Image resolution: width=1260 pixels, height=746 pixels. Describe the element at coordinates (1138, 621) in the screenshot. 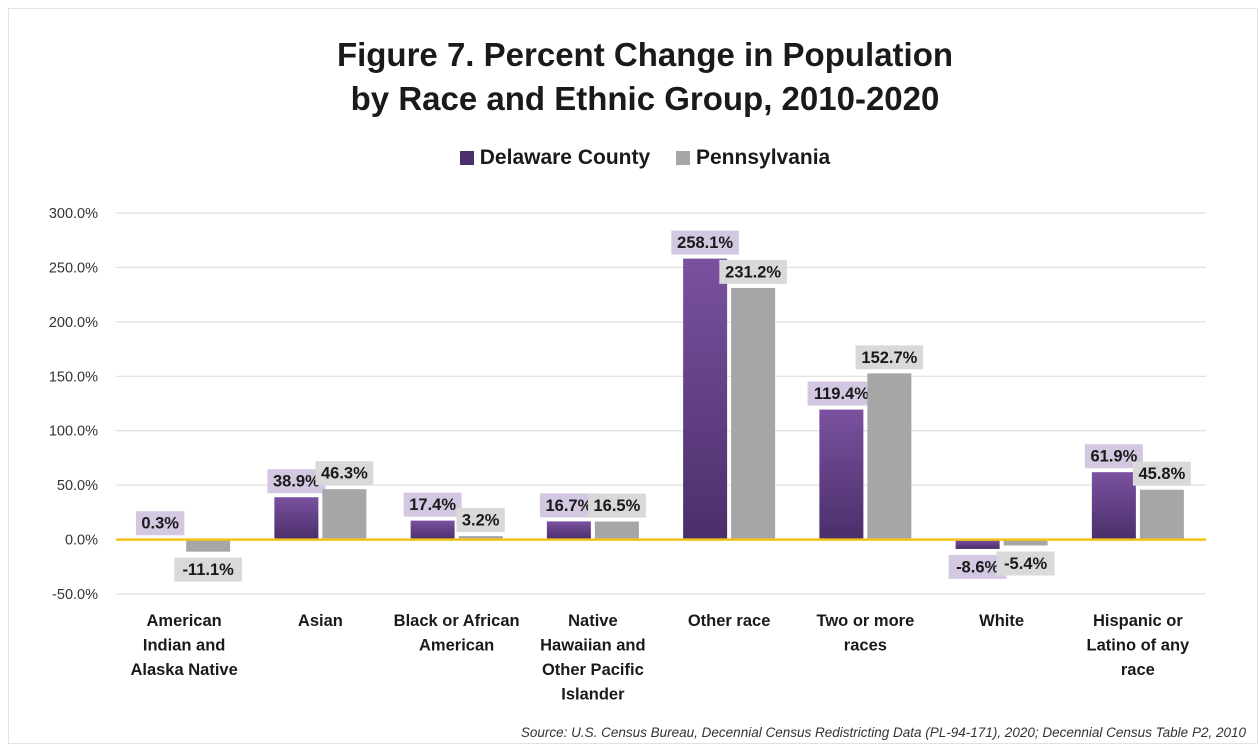

I see `x-tick-label: Hispanic or` at that location.